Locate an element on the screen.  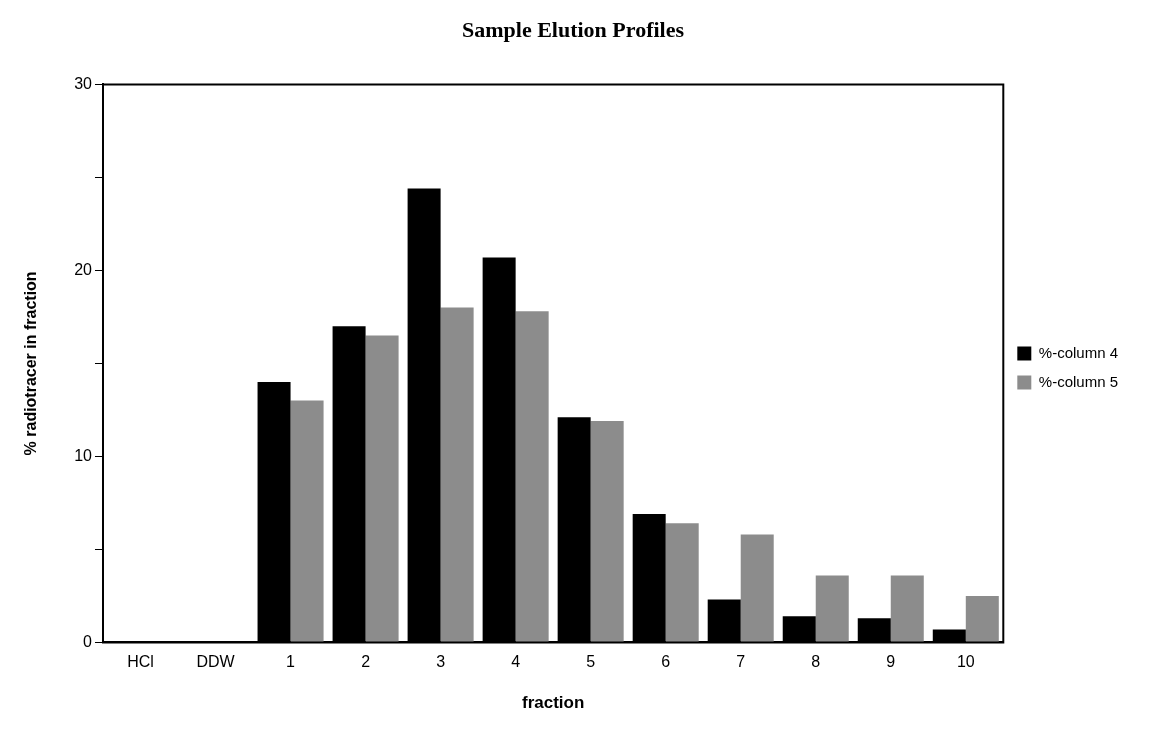
legend-label: %-column 4 is located at coordinates (1078, 352).